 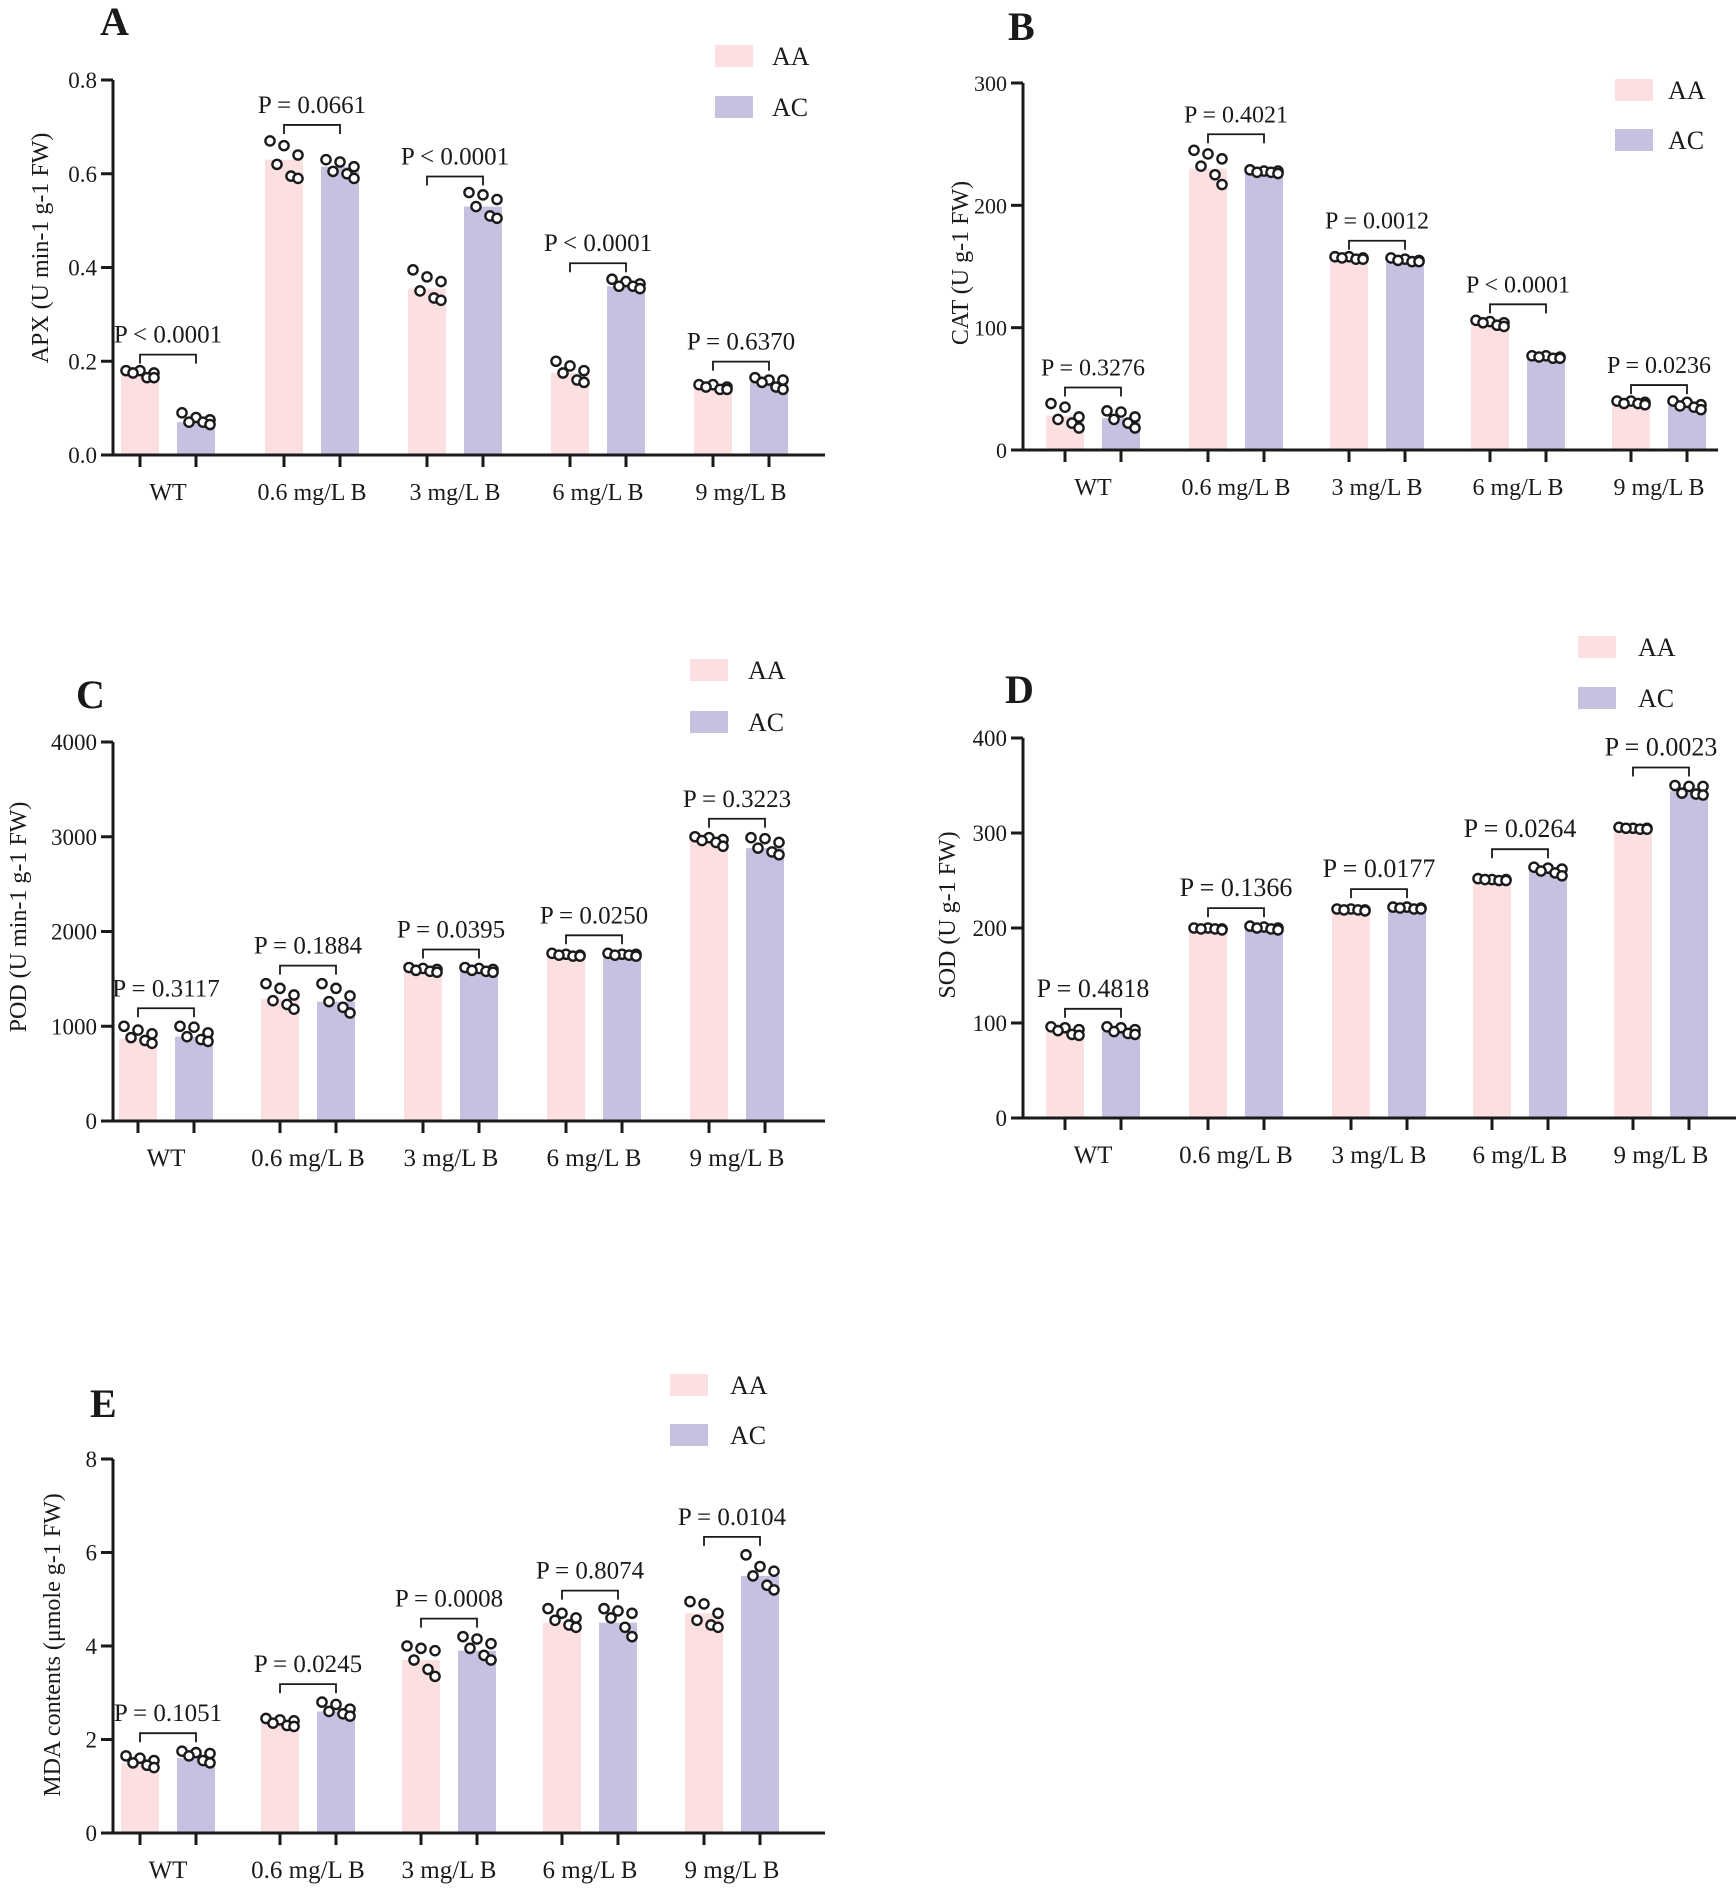 What do you see at coordinates (1019, 689) in the screenshot?
I see `panel-d-letter: D` at bounding box center [1019, 689].